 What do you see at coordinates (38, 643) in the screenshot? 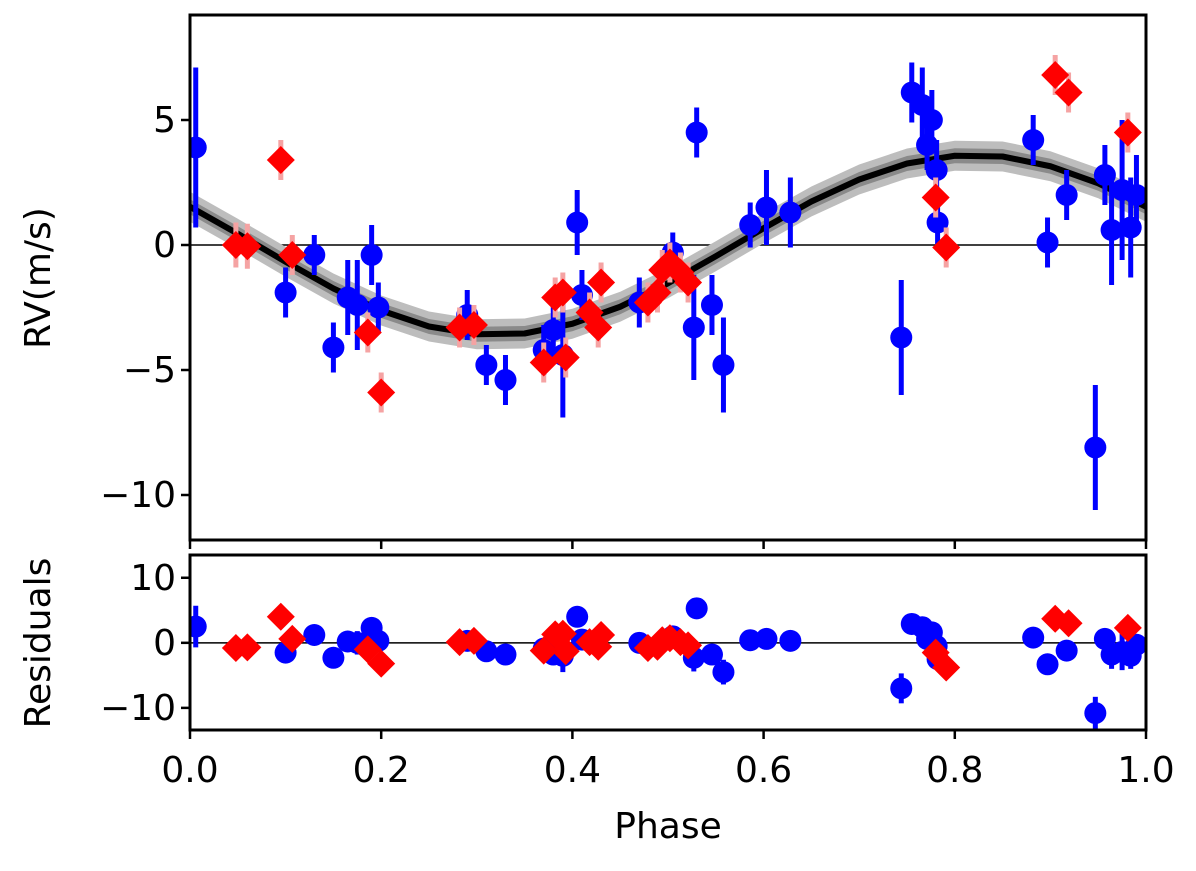
I see `residual-axis-label: Residuals` at bounding box center [38, 643].